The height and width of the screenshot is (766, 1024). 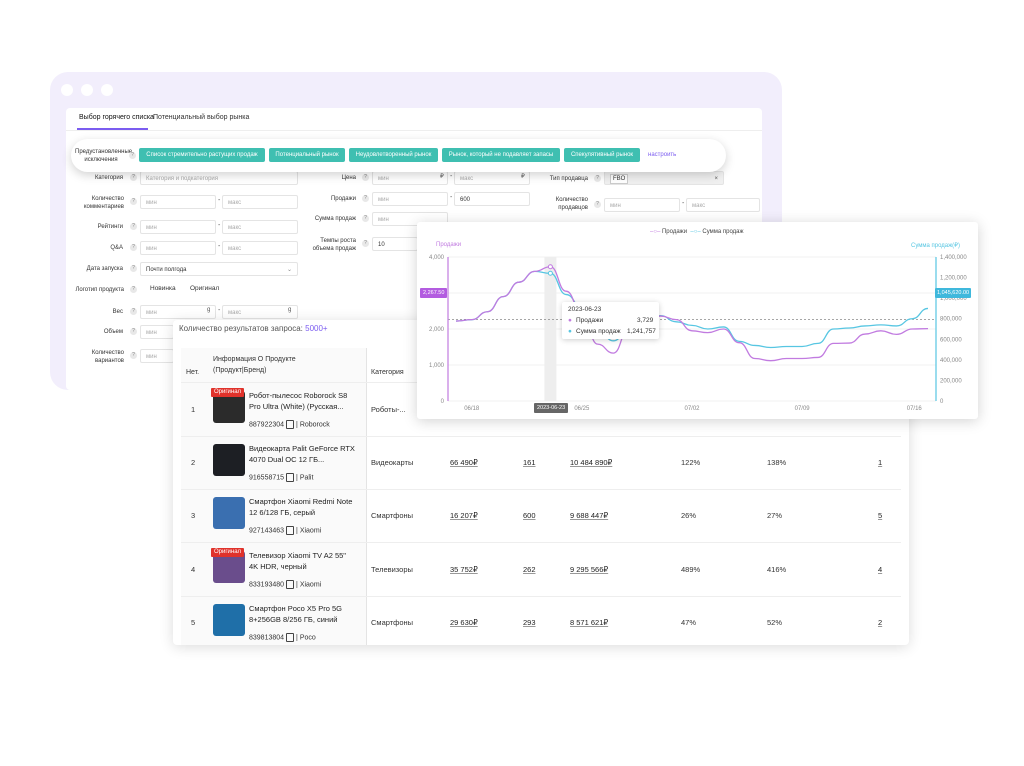 What do you see at coordinates (437, 366) in the screenshot?
I see `y-tick-left: 1,000` at bounding box center [437, 366].